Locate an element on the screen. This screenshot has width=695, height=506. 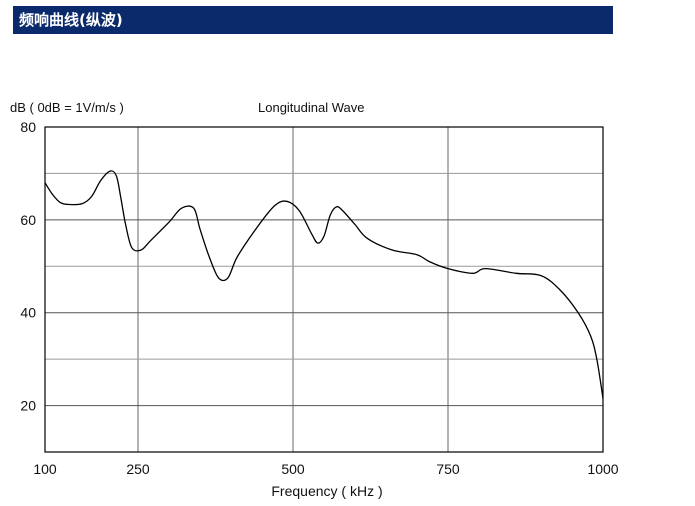
y-tick-label: 60 is located at coordinates (28, 220).